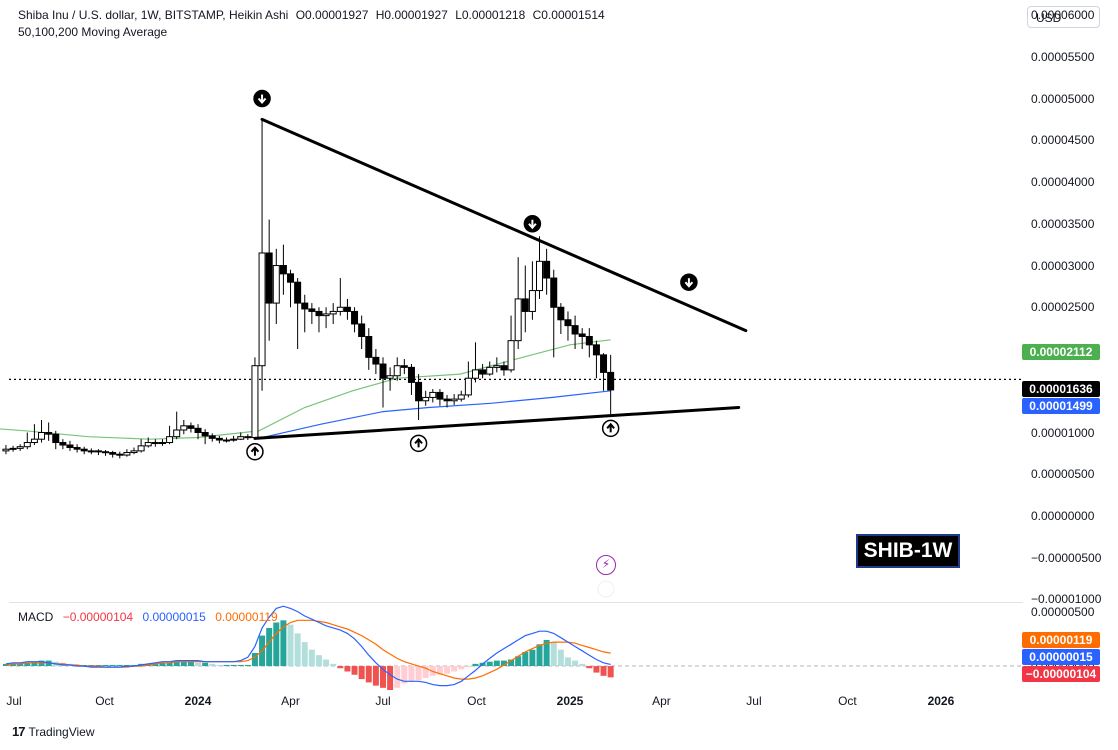 The width and height of the screenshot is (1118, 750). What do you see at coordinates (1063, 182) in the screenshot?
I see `price-tick-label: 0.00004000` at bounding box center [1063, 182].